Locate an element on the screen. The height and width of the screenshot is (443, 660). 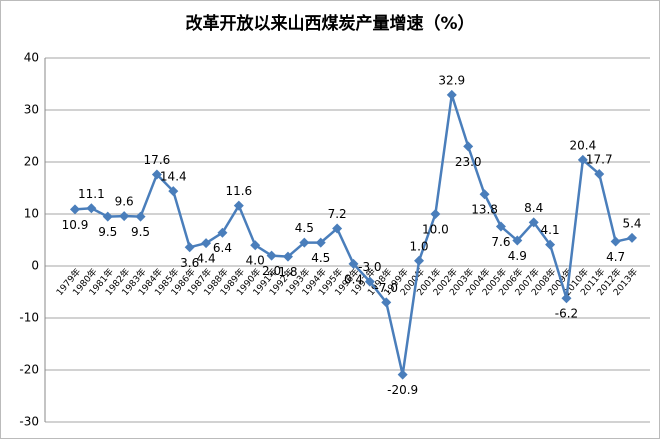
data-label: 11.6 is located at coordinates (238, 191).